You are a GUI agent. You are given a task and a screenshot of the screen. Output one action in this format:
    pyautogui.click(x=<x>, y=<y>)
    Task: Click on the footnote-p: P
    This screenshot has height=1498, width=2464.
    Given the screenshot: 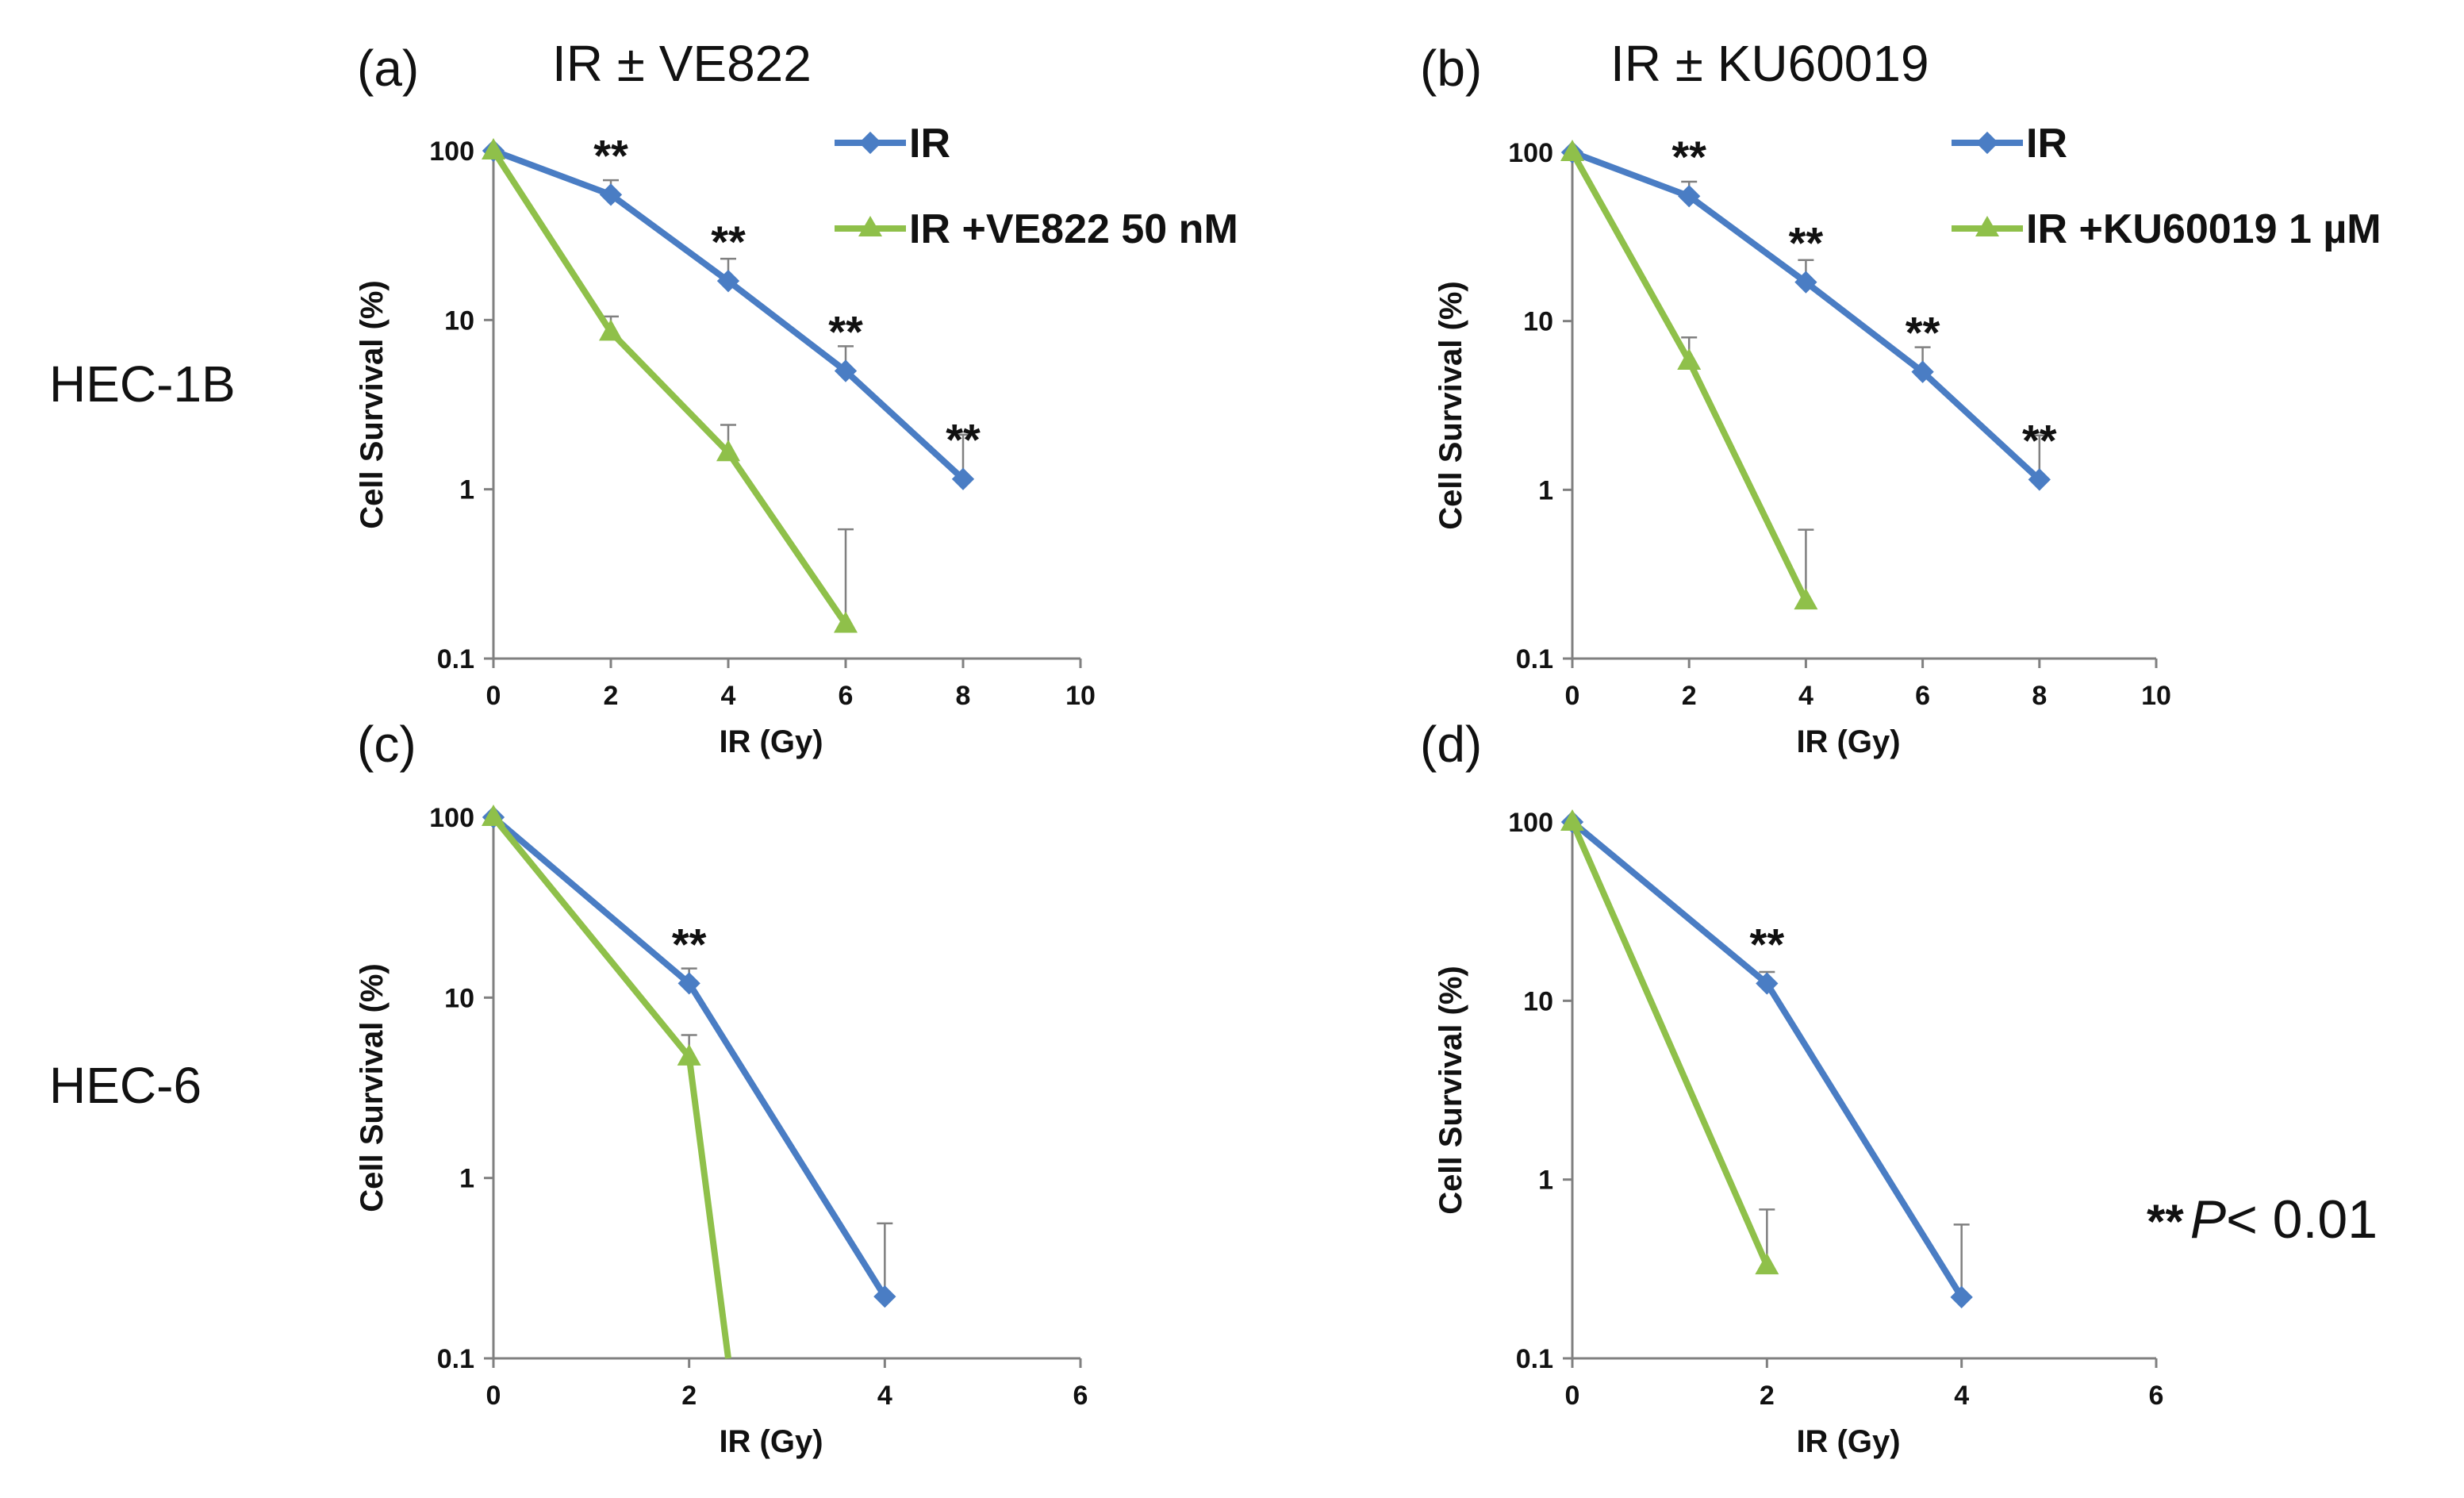 What is the action you would take?
    pyautogui.click(x=2208, y=1220)
    